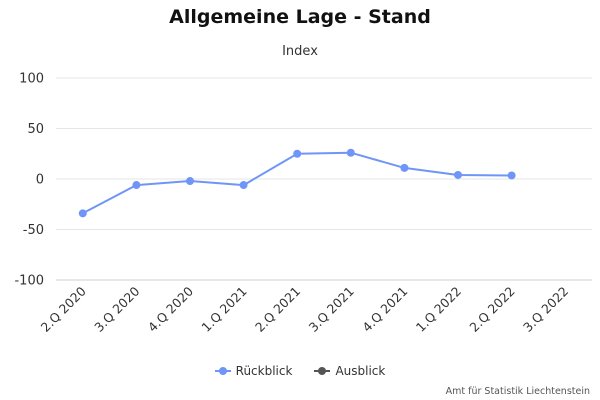 This screenshot has width=600, height=400. I want to click on x-tick-label: 1.Q 2021, so click(223, 309).